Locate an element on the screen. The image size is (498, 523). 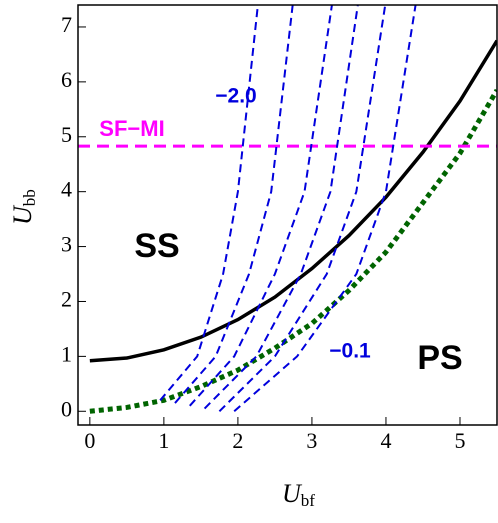
y-axis-label-sub: bb is located at coordinates (29, 197).